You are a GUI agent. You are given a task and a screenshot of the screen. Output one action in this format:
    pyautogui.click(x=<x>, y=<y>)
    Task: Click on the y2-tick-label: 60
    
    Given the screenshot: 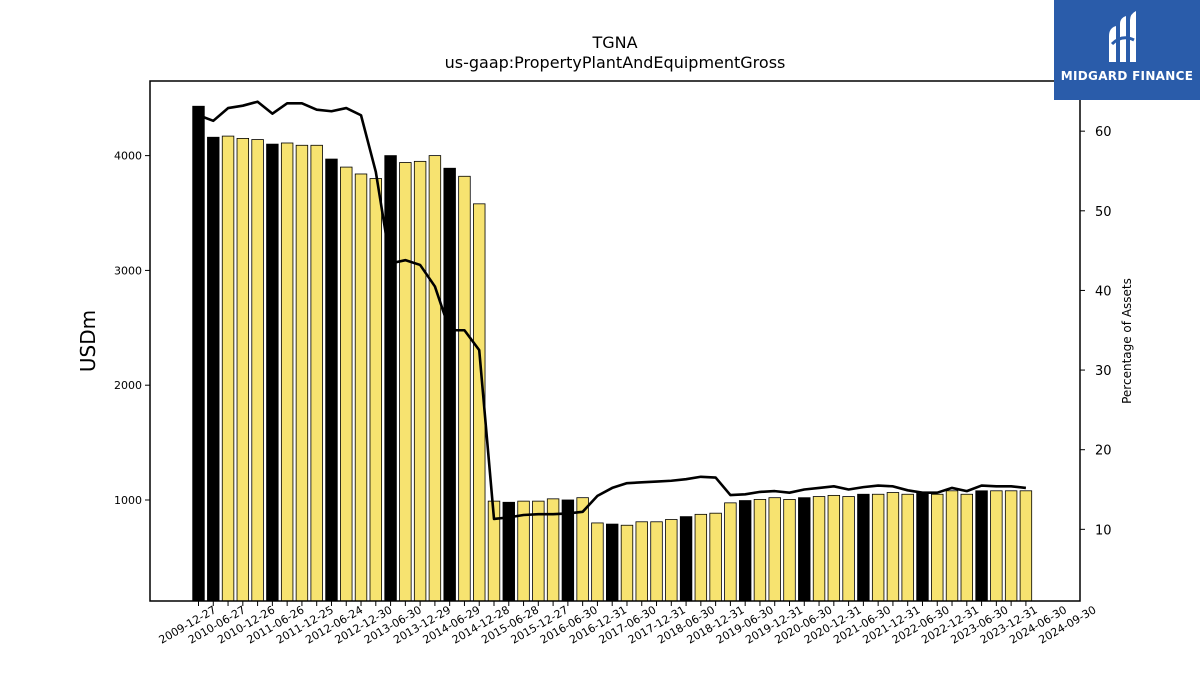 What is the action you would take?
    pyautogui.click(x=1103, y=132)
    